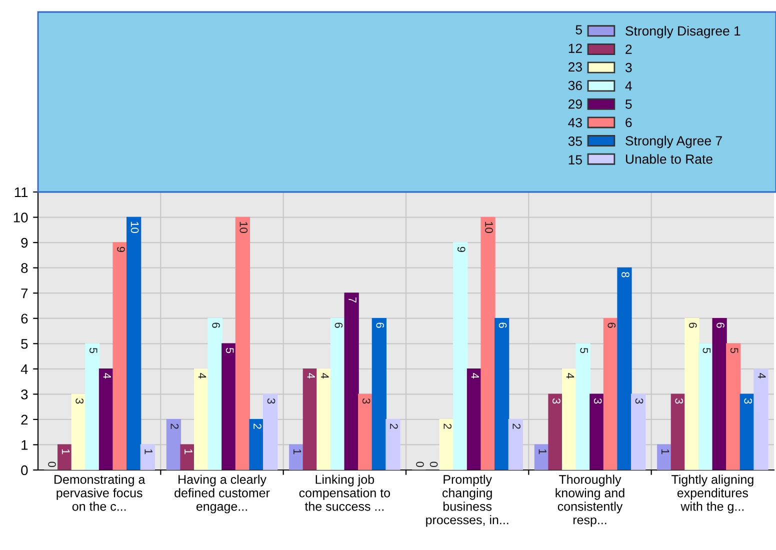 This screenshot has width=776, height=550. What do you see at coordinates (24, 344) in the screenshot?
I see `y-tick-label: 5` at bounding box center [24, 344].